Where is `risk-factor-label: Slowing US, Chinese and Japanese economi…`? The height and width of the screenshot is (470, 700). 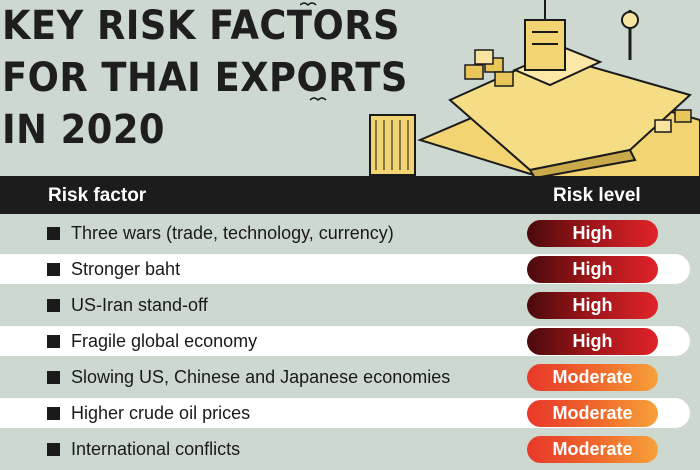 risk-factor-label: Slowing US, Chinese and Japanese economi… is located at coordinates (261, 377).